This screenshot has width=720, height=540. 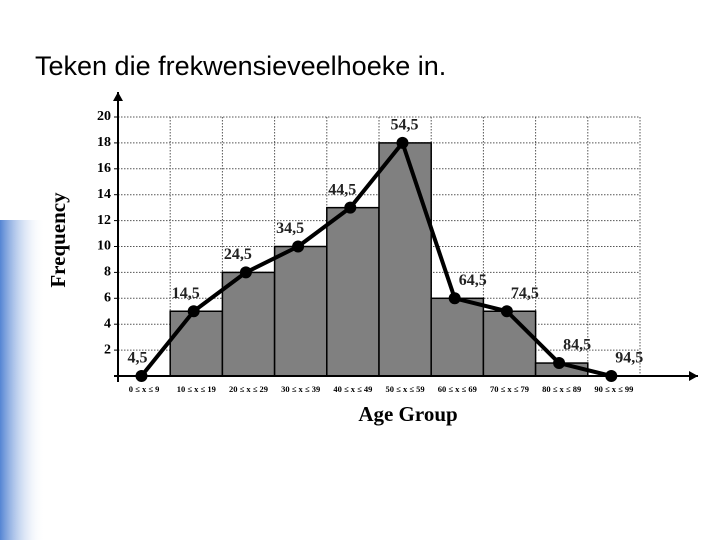 What do you see at coordinates (238, 254) in the screenshot?
I see `point-label: 24,5` at bounding box center [238, 254].